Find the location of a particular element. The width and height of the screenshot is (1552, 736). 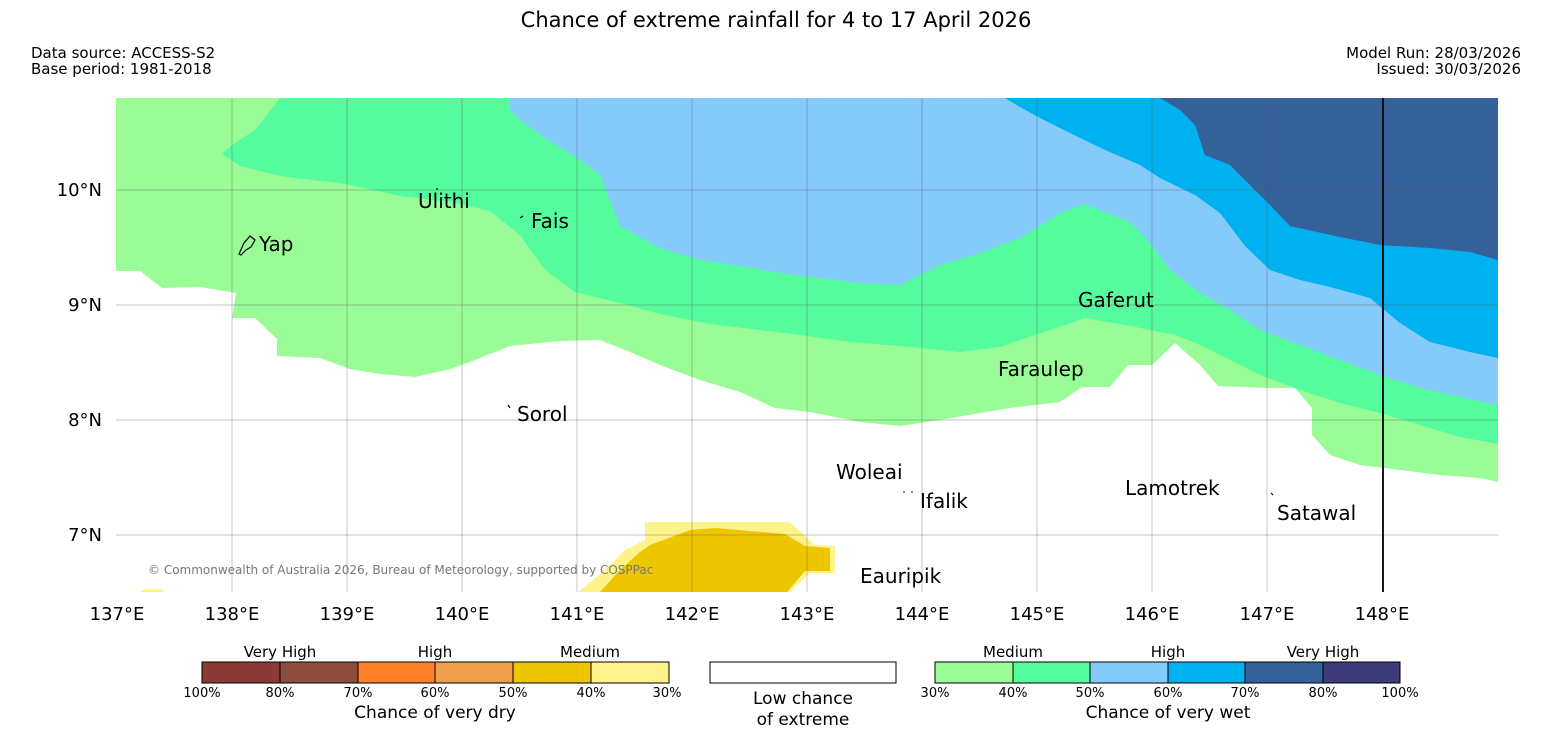

wet-tick: 50% is located at coordinates (1090, 693).